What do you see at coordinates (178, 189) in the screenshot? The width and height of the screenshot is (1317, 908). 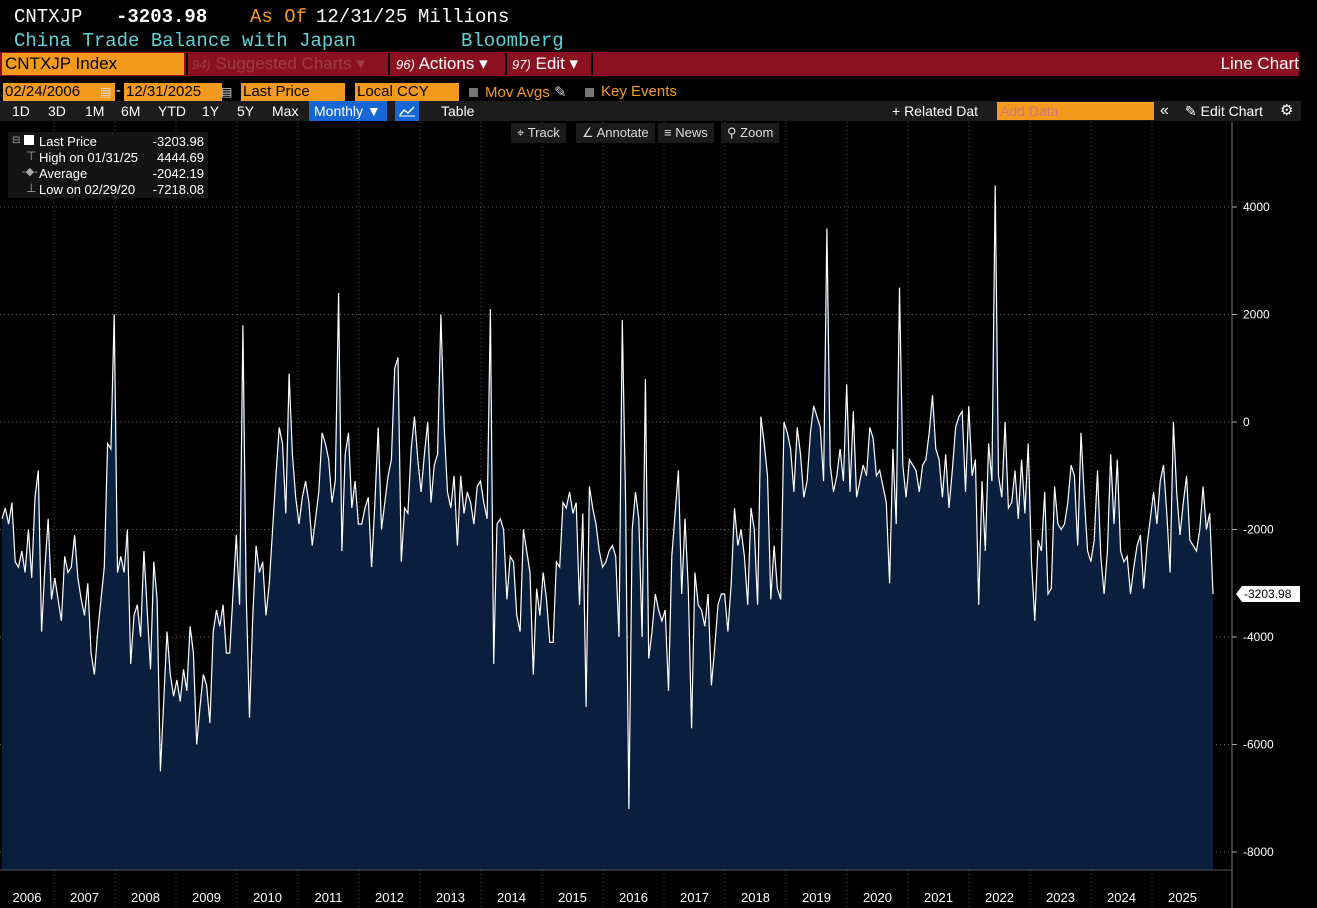 I see `legend-low-value: -7218.08` at bounding box center [178, 189].